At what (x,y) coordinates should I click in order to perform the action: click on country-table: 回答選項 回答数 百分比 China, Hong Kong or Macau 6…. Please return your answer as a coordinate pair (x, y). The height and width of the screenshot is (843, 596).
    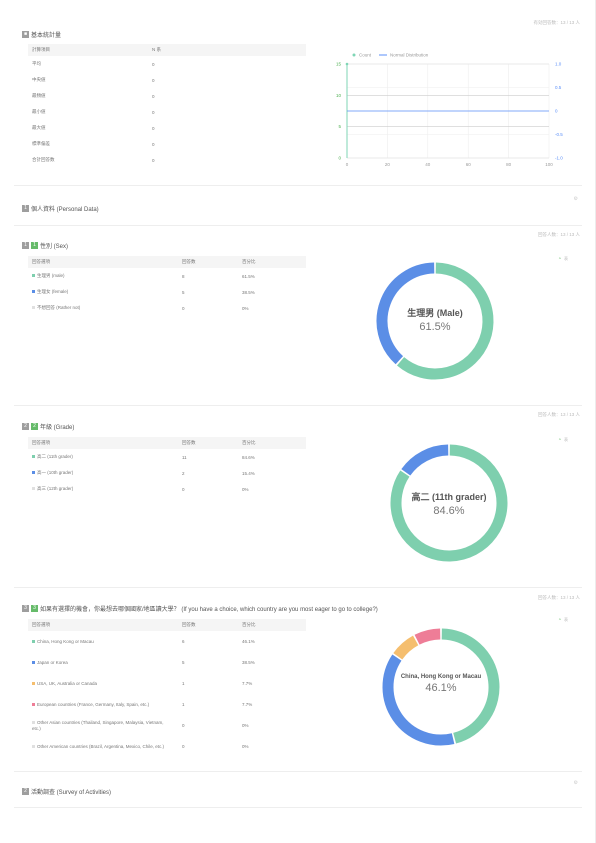
    Looking at the image, I should click on (167, 688).